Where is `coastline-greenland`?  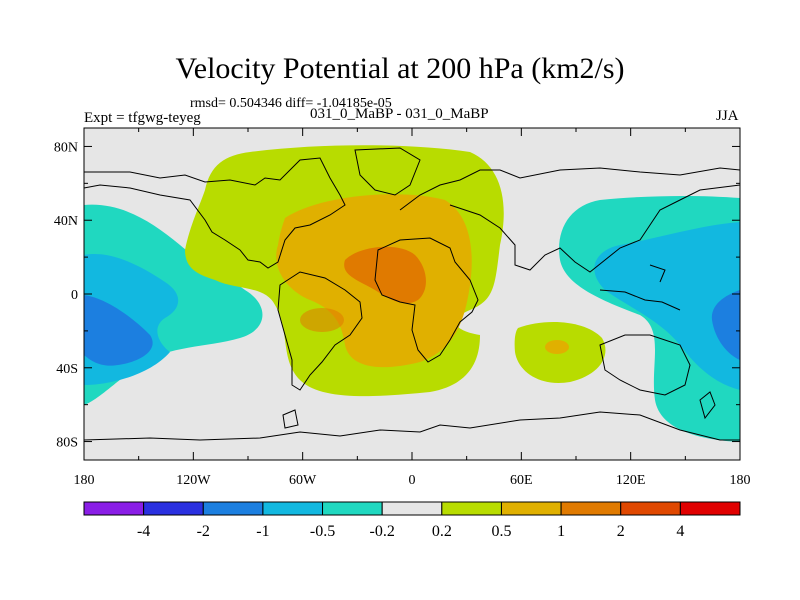 coastline-greenland is located at coordinates (387, 171).